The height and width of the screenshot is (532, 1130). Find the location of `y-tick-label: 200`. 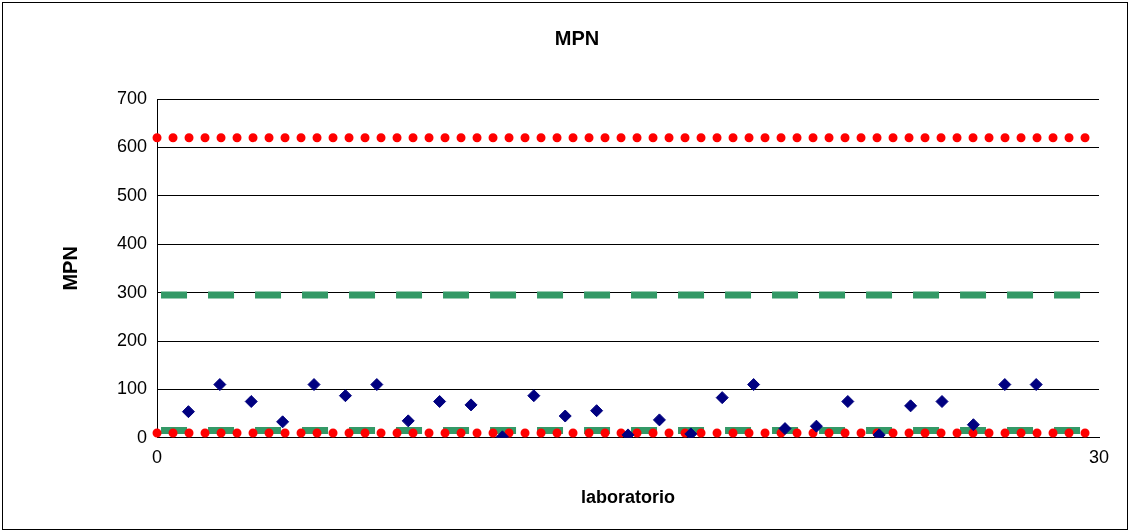

y-tick-label: 200 is located at coordinates (132, 339).